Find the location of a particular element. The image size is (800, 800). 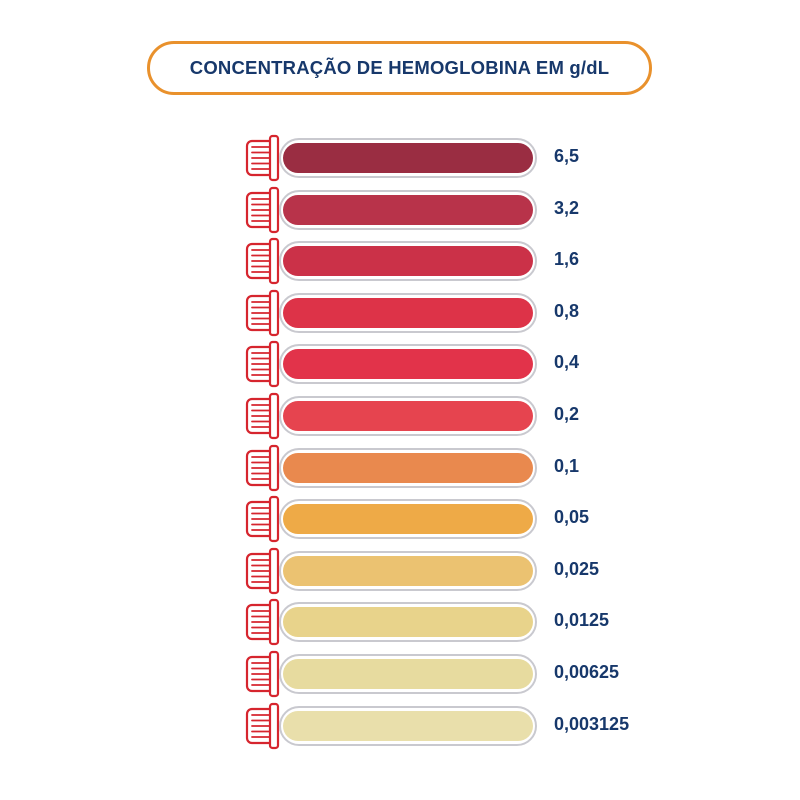

tube-row: 3,2 is located at coordinates (453, 209).